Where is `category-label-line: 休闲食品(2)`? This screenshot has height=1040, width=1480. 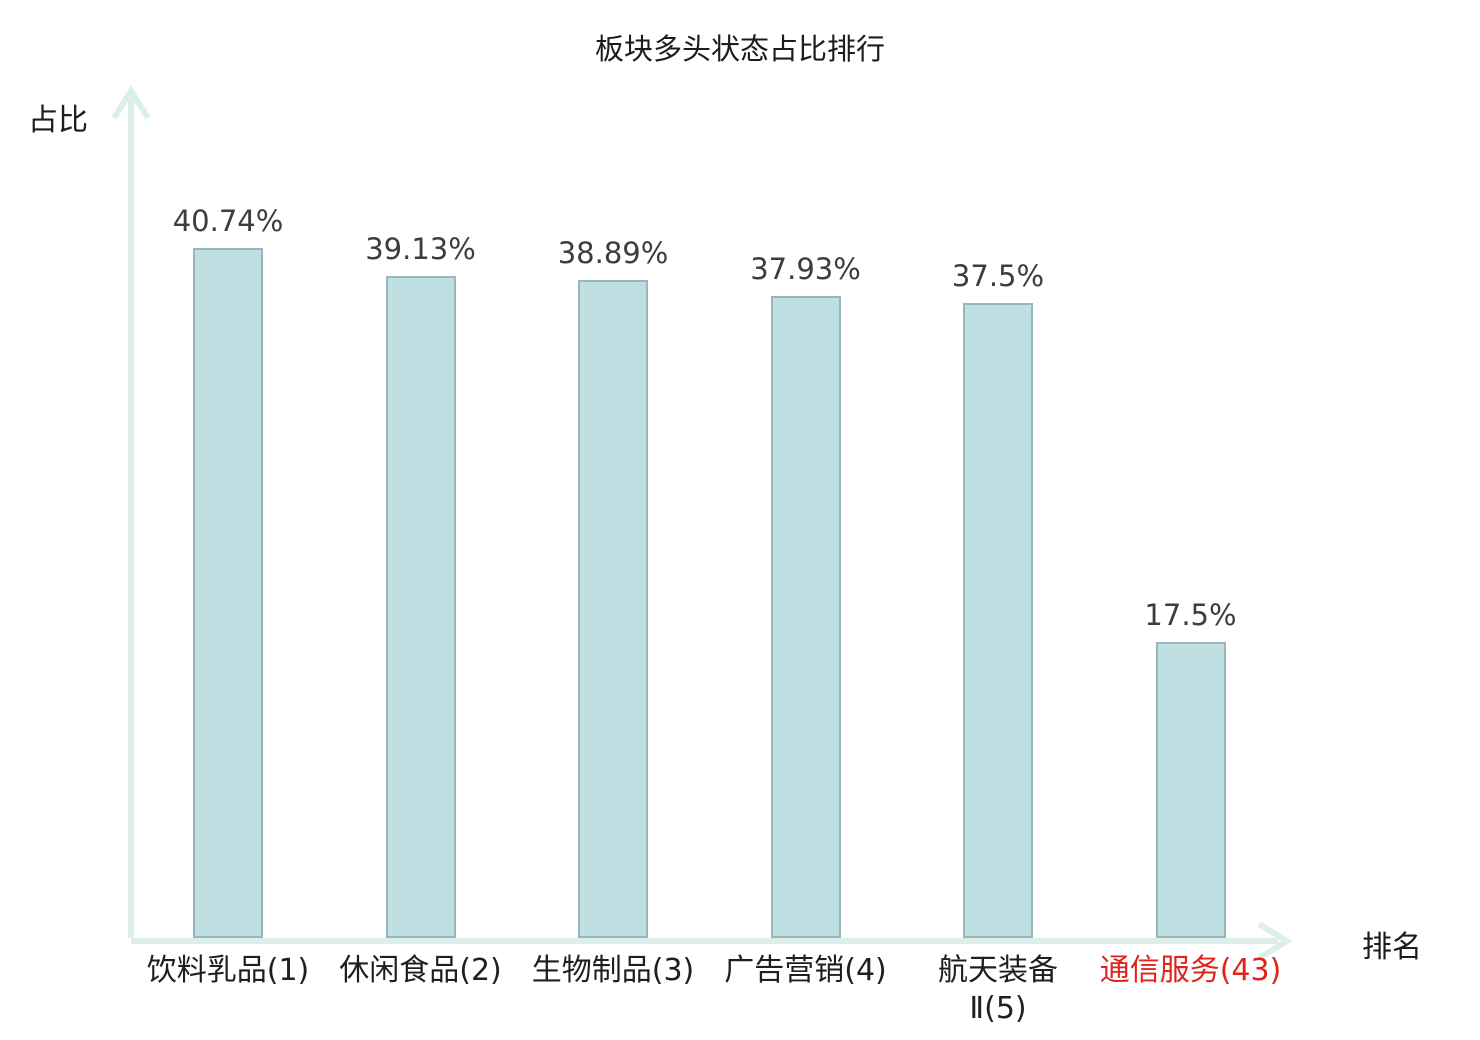 category-label-line: 休闲食品(2) is located at coordinates (420, 970).